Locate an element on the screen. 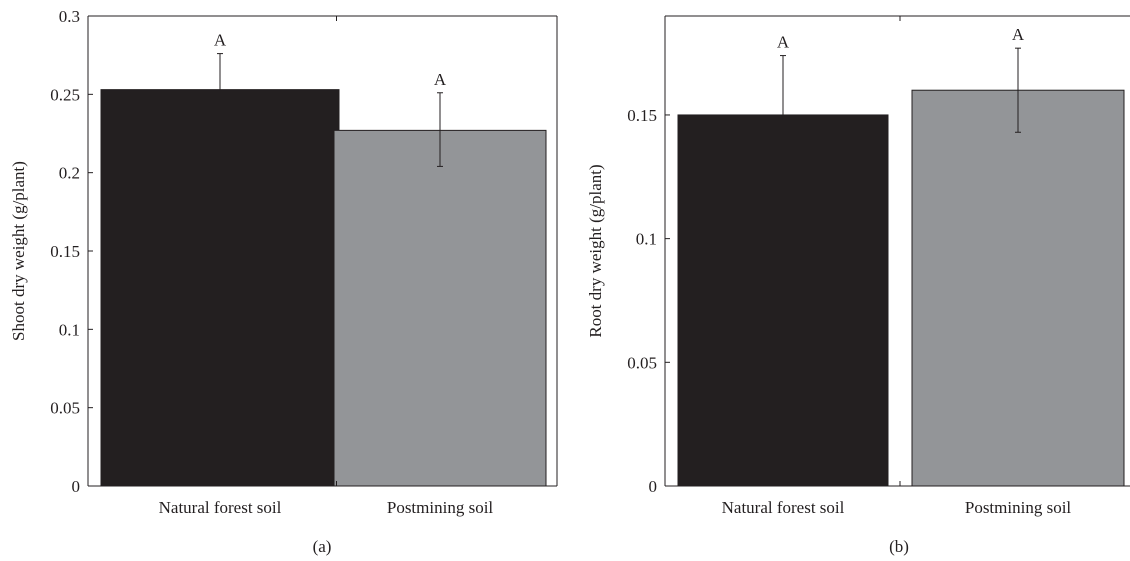 This screenshot has width=1130, height=561. panel-label: (b) is located at coordinates (899, 546).